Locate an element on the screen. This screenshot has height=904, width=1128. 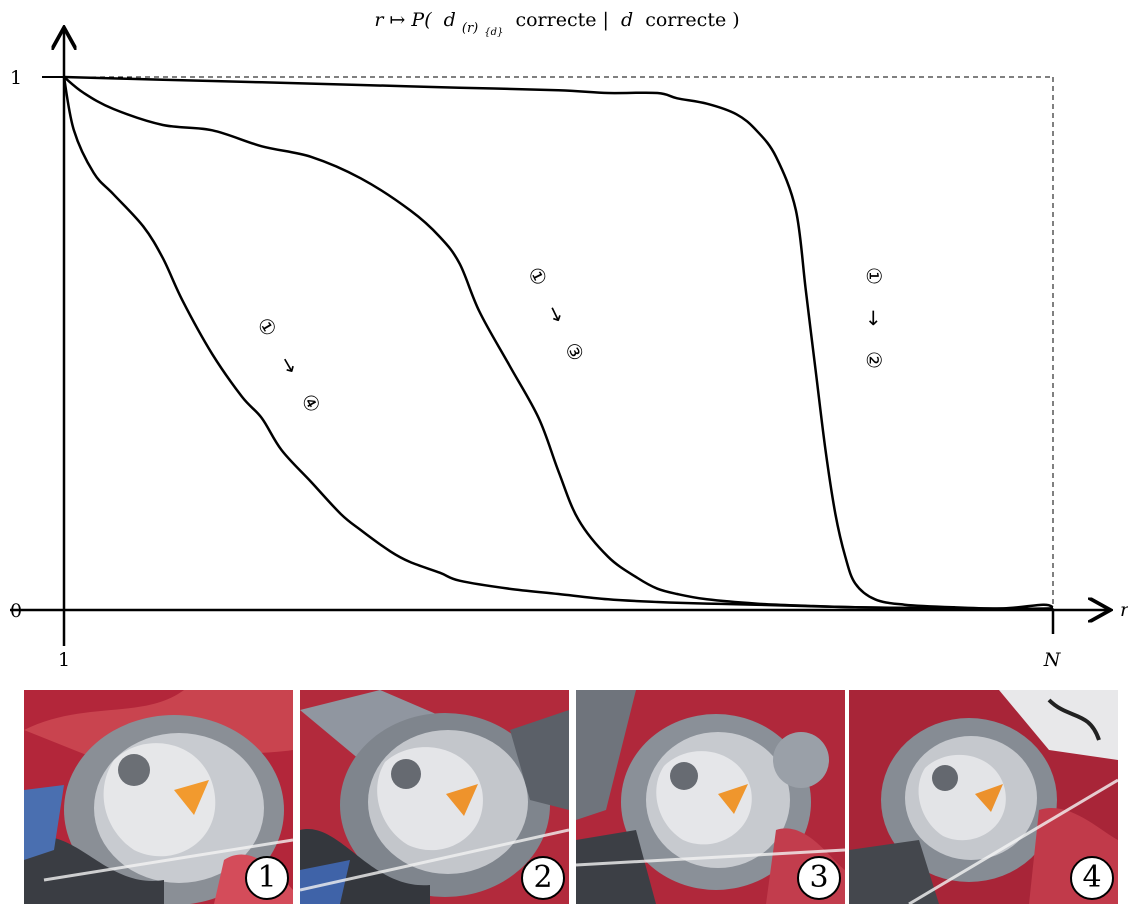
series-label-1-to-2: ① → ② is located at coordinates (874, 318).